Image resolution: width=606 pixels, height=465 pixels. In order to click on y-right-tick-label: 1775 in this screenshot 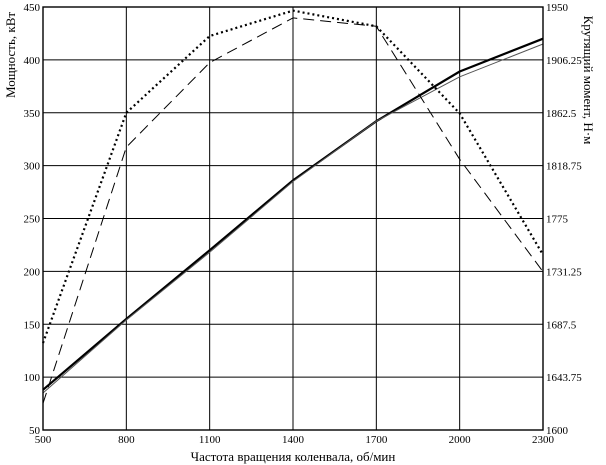, I will do `click(557, 220)`.